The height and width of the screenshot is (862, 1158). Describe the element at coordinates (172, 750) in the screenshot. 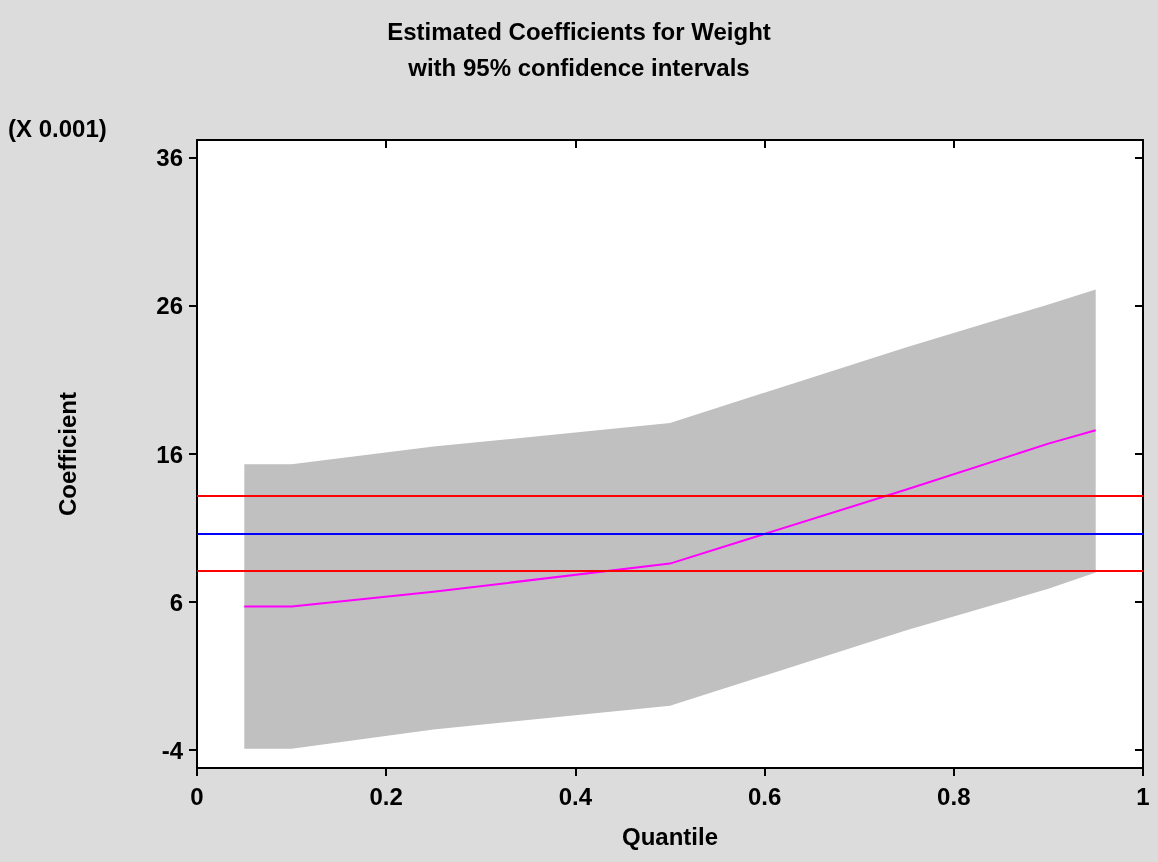

I see `y-tick-label: -4` at that location.